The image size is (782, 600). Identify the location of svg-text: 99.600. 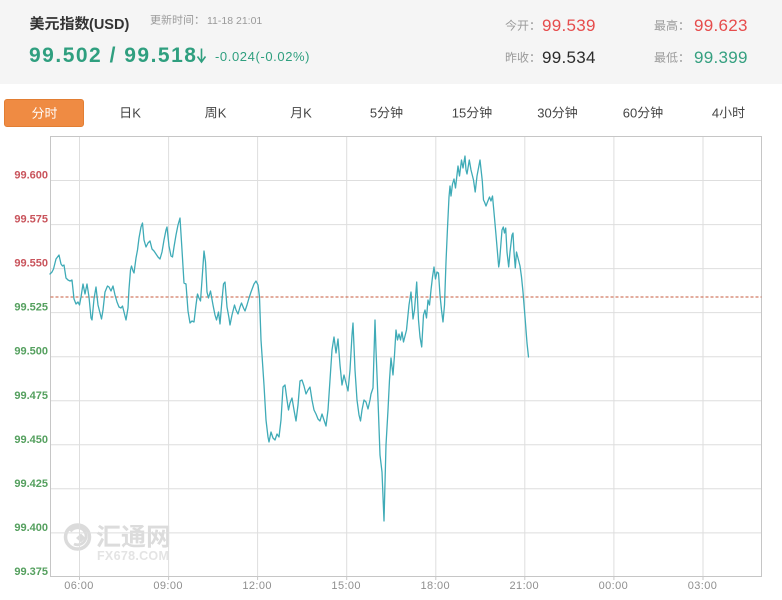
(31, 176).